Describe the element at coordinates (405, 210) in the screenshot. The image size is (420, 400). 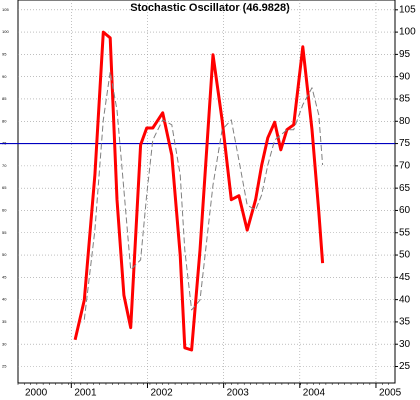
I see `y-tick-label: 60` at that location.